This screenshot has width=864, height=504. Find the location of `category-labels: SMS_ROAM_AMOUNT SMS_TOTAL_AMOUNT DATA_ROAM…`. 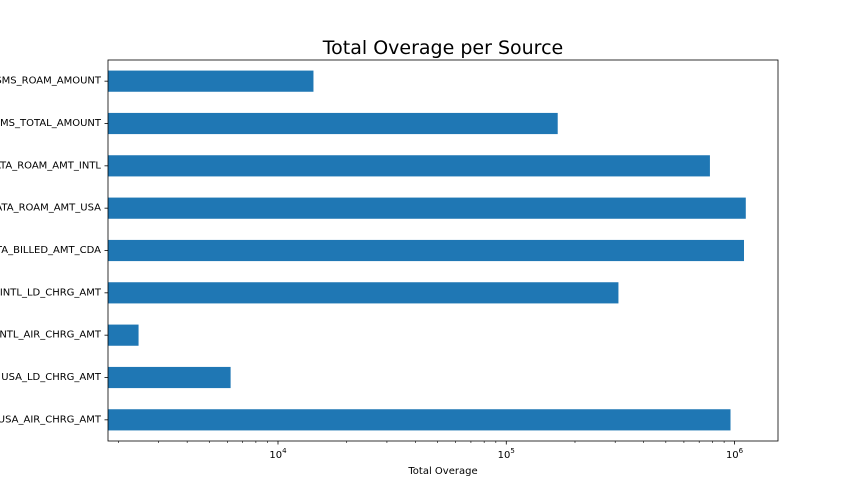

category-labels: SMS_ROAM_AMOUNT SMS_TOTAL_AMOUNT DATA_ROAM… is located at coordinates (54, 250).